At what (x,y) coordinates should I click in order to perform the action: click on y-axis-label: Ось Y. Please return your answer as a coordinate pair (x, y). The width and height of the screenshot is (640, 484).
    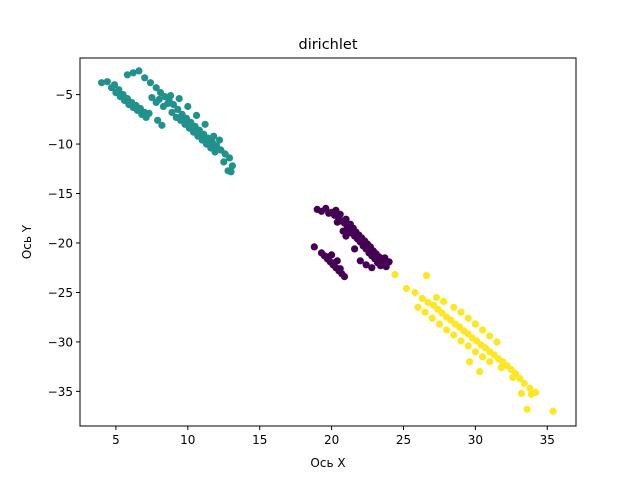
    Looking at the image, I should click on (27, 241).